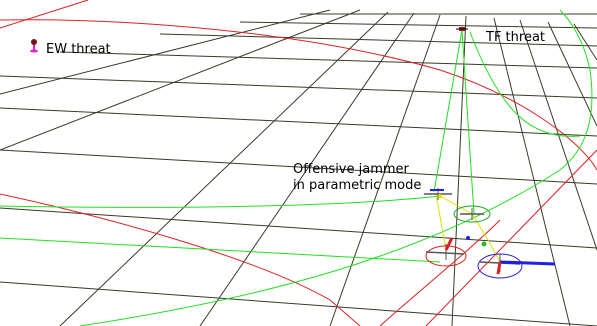 This screenshot has height=326, width=597. What do you see at coordinates (357, 185) in the screenshot?
I see `jammer-label-line2: in parametric mode` at bounding box center [357, 185].